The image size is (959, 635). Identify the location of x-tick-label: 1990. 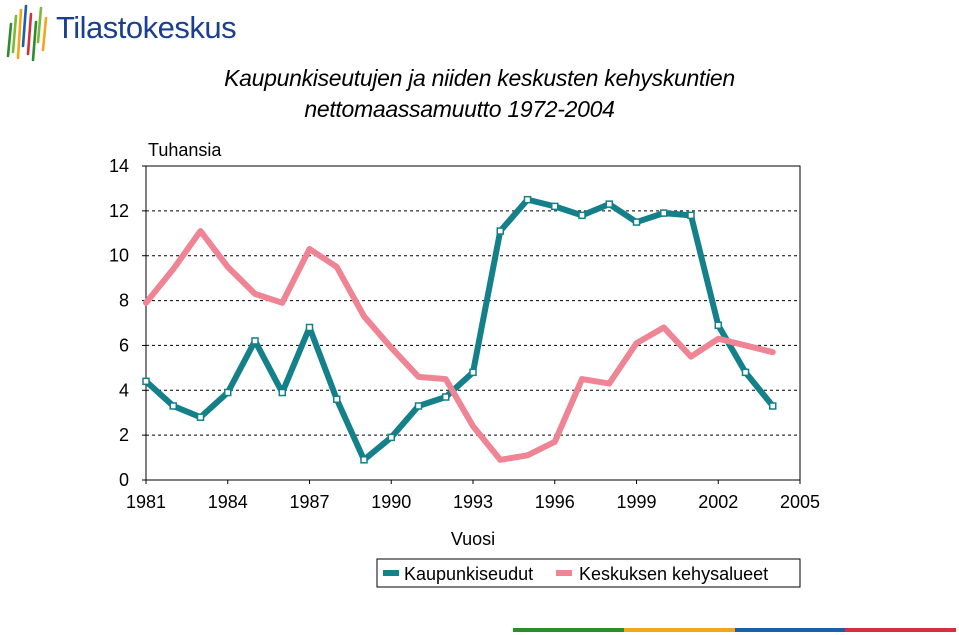
(391, 502).